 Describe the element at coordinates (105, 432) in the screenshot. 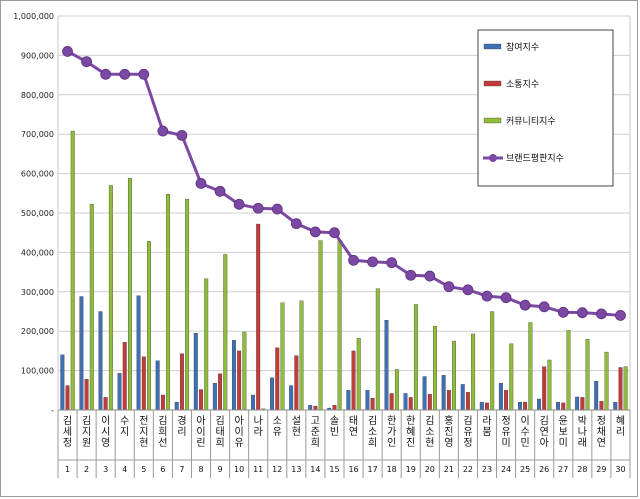

I see `category-label-char: 시` at that location.